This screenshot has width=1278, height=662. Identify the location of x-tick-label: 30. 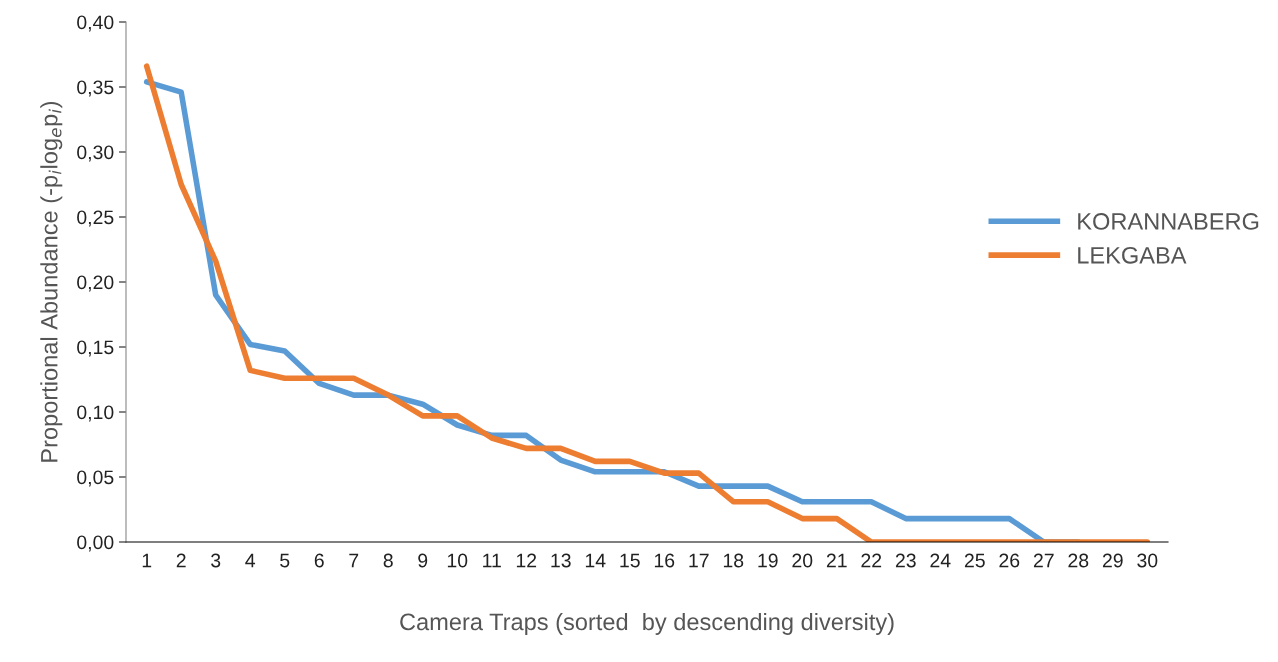
(1147, 560).